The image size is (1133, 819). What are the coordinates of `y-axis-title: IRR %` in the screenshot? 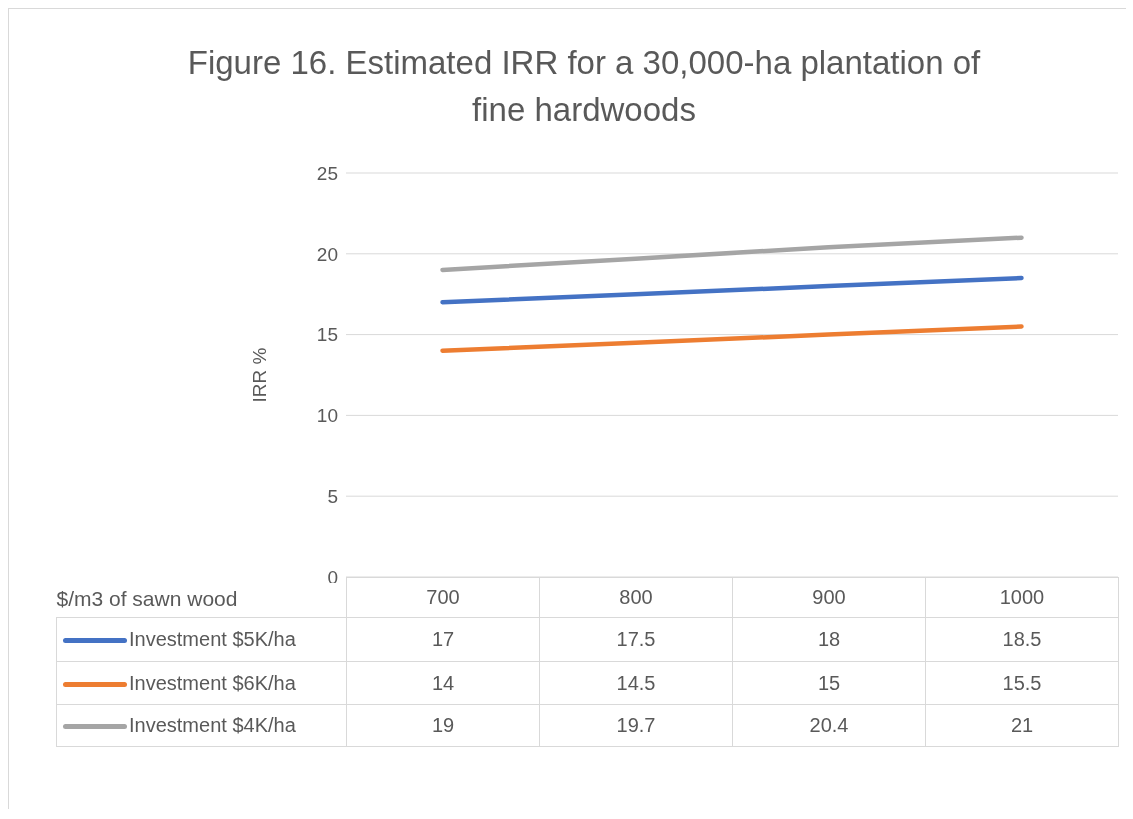 It's located at (259, 375).